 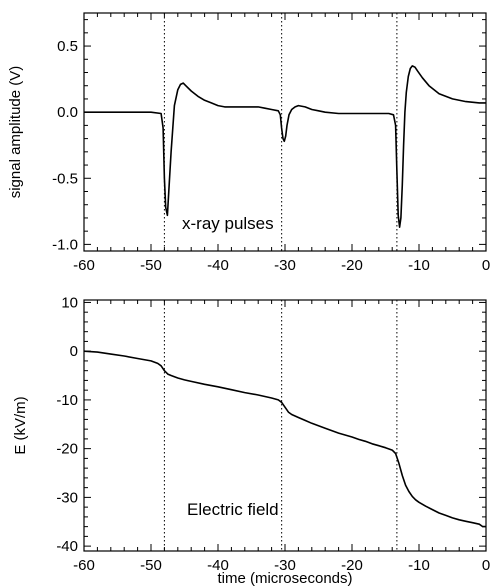 I want to click on y-tick-label: 0.5, so click(x=67, y=46).